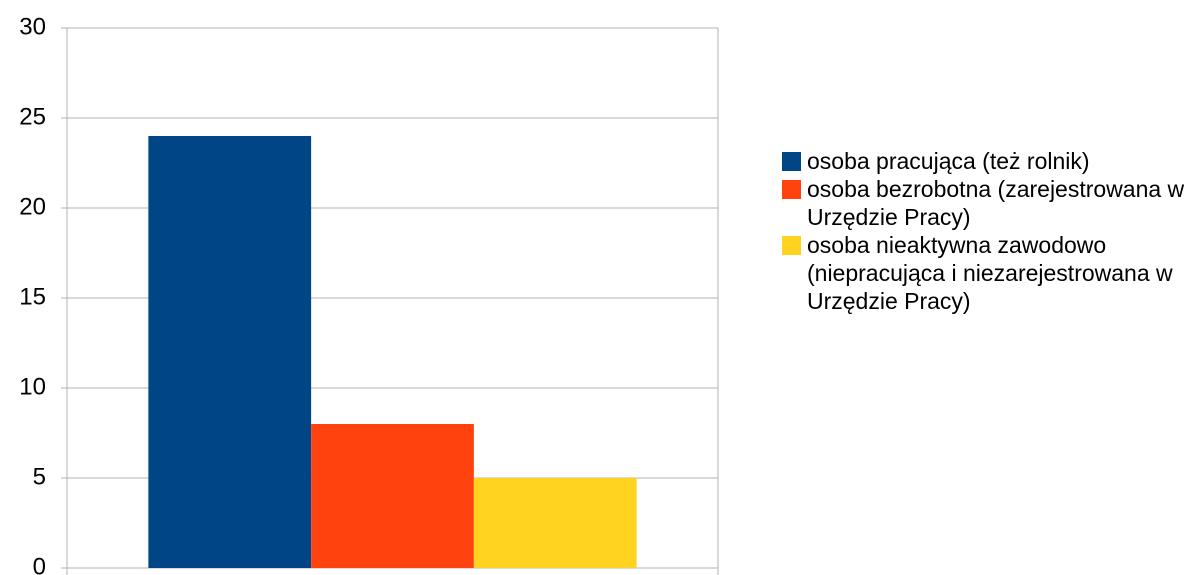 The width and height of the screenshot is (1198, 575). I want to click on y-tick-label: 10, so click(32, 386).